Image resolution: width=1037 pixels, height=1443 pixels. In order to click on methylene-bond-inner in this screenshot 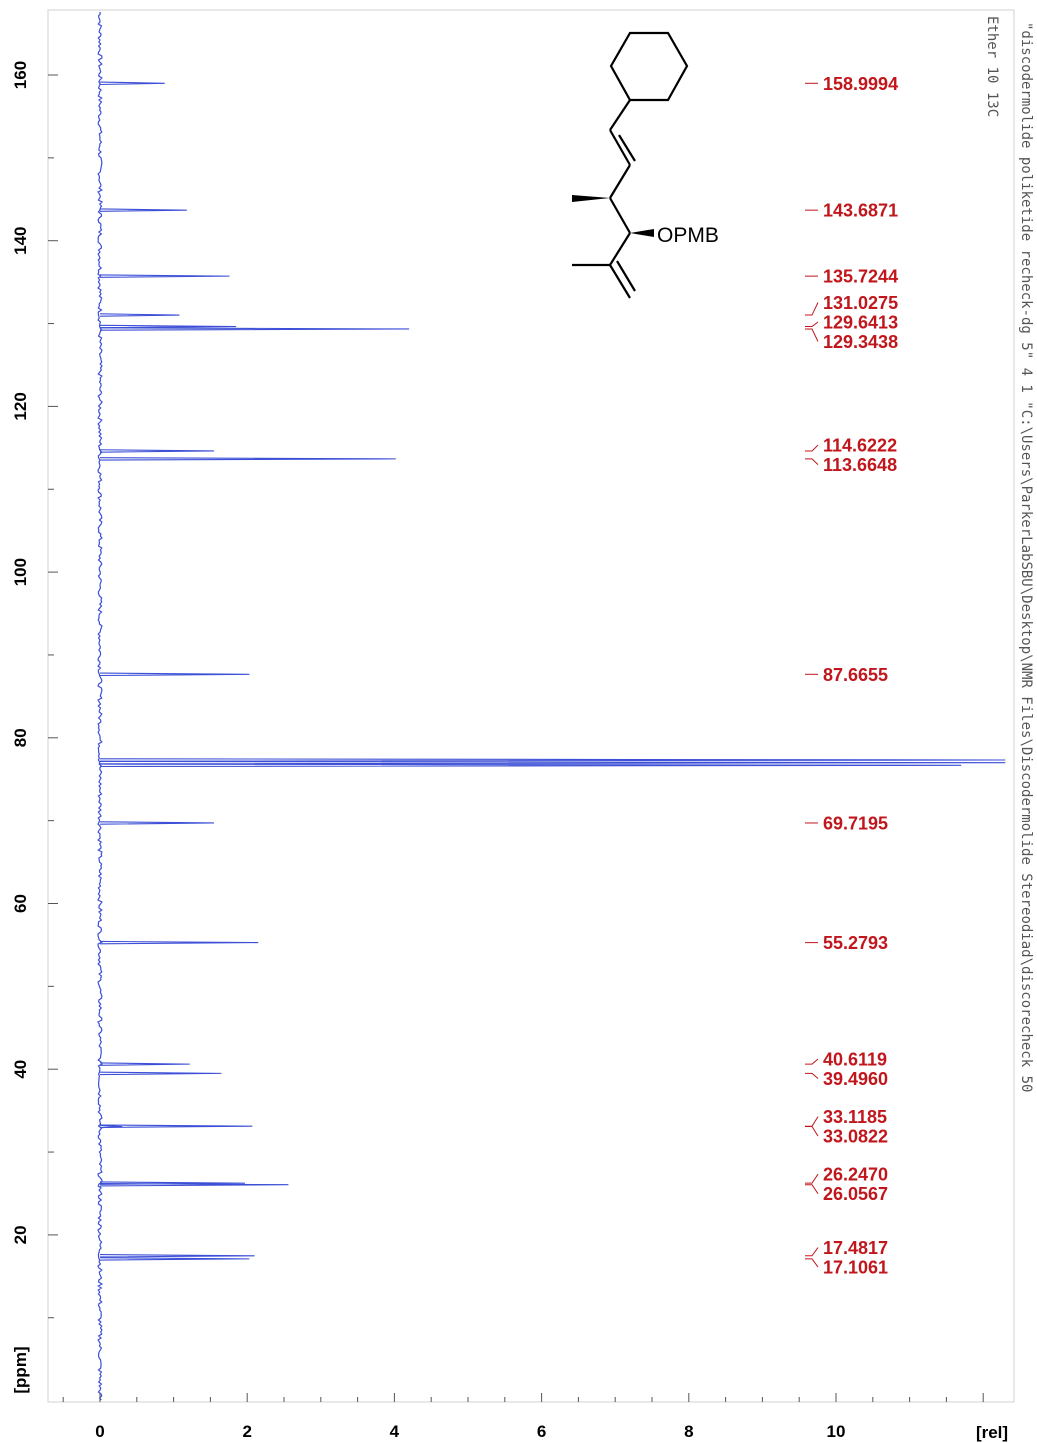, I will do `click(626, 276)`.